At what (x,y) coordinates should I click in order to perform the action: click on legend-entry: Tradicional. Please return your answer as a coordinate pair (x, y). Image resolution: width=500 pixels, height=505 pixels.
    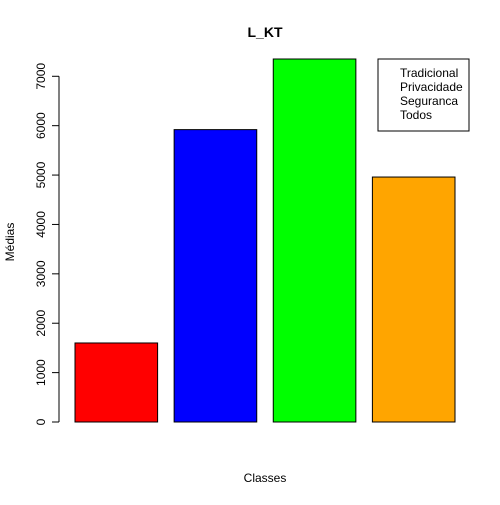
    Looking at the image, I should click on (429, 73).